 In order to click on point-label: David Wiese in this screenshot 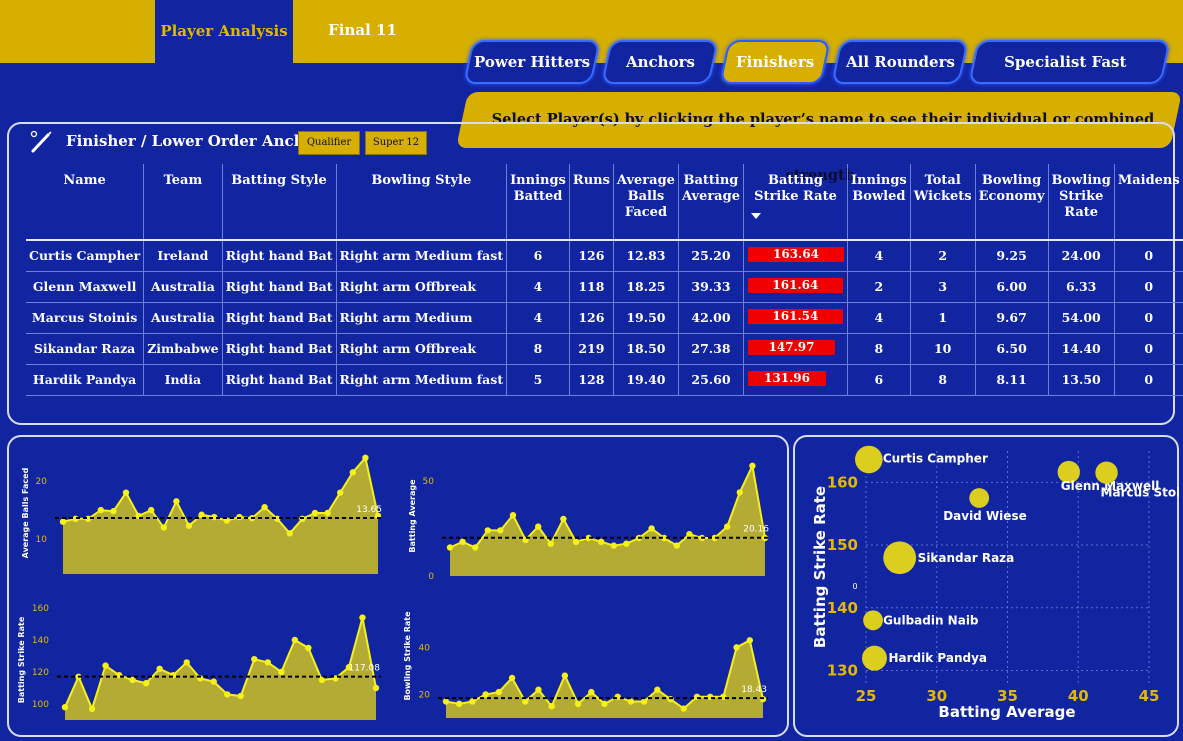, I will do `click(985, 516)`.